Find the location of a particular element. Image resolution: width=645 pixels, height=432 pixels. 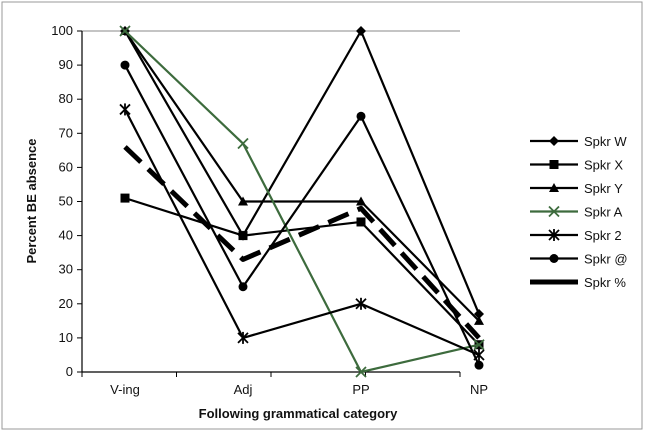

legend-item: Spkr X is located at coordinates (576, 165).